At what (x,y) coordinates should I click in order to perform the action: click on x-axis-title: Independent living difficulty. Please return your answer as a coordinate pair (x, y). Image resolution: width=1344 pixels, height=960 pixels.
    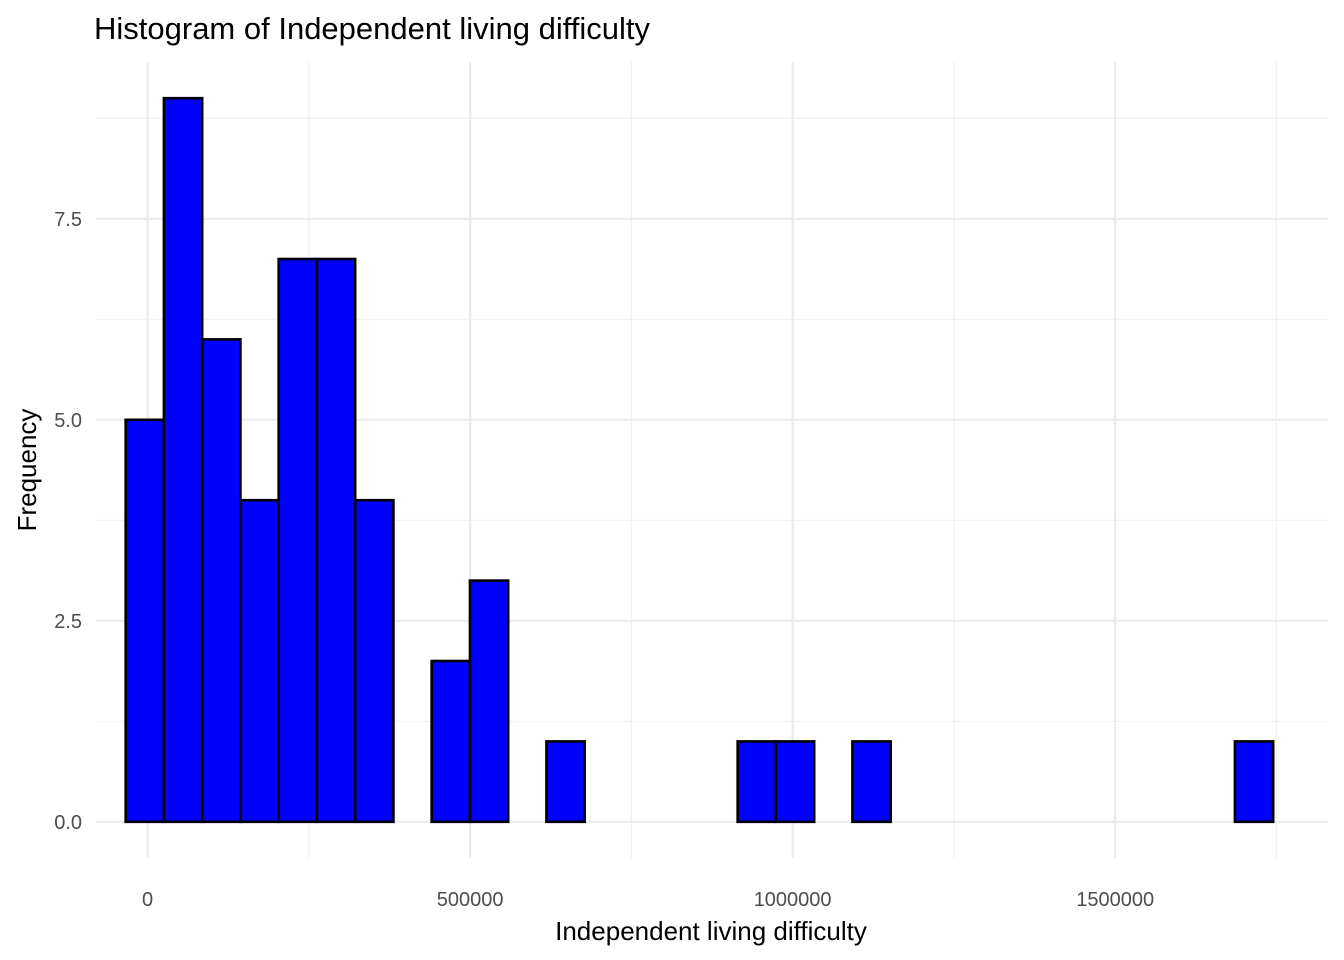
    Looking at the image, I should click on (711, 931).